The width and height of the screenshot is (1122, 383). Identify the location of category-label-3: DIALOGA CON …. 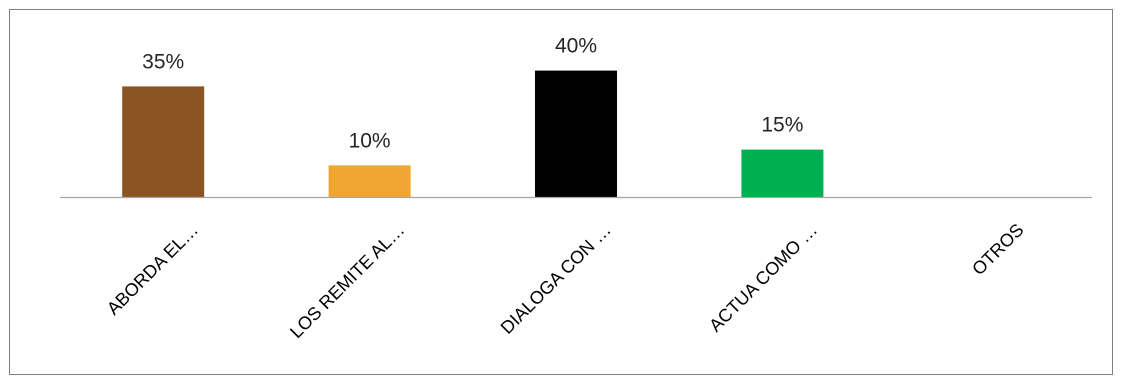
(556, 279).